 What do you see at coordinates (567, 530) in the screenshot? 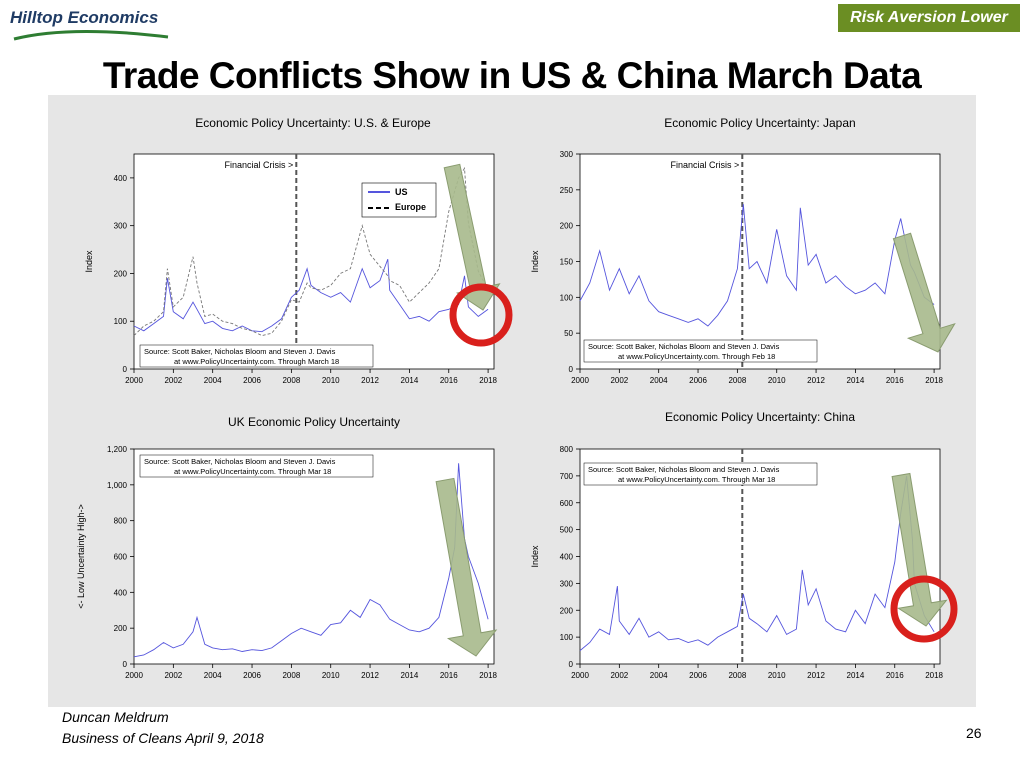
I see `y-tick-label: 500` at bounding box center [567, 530].